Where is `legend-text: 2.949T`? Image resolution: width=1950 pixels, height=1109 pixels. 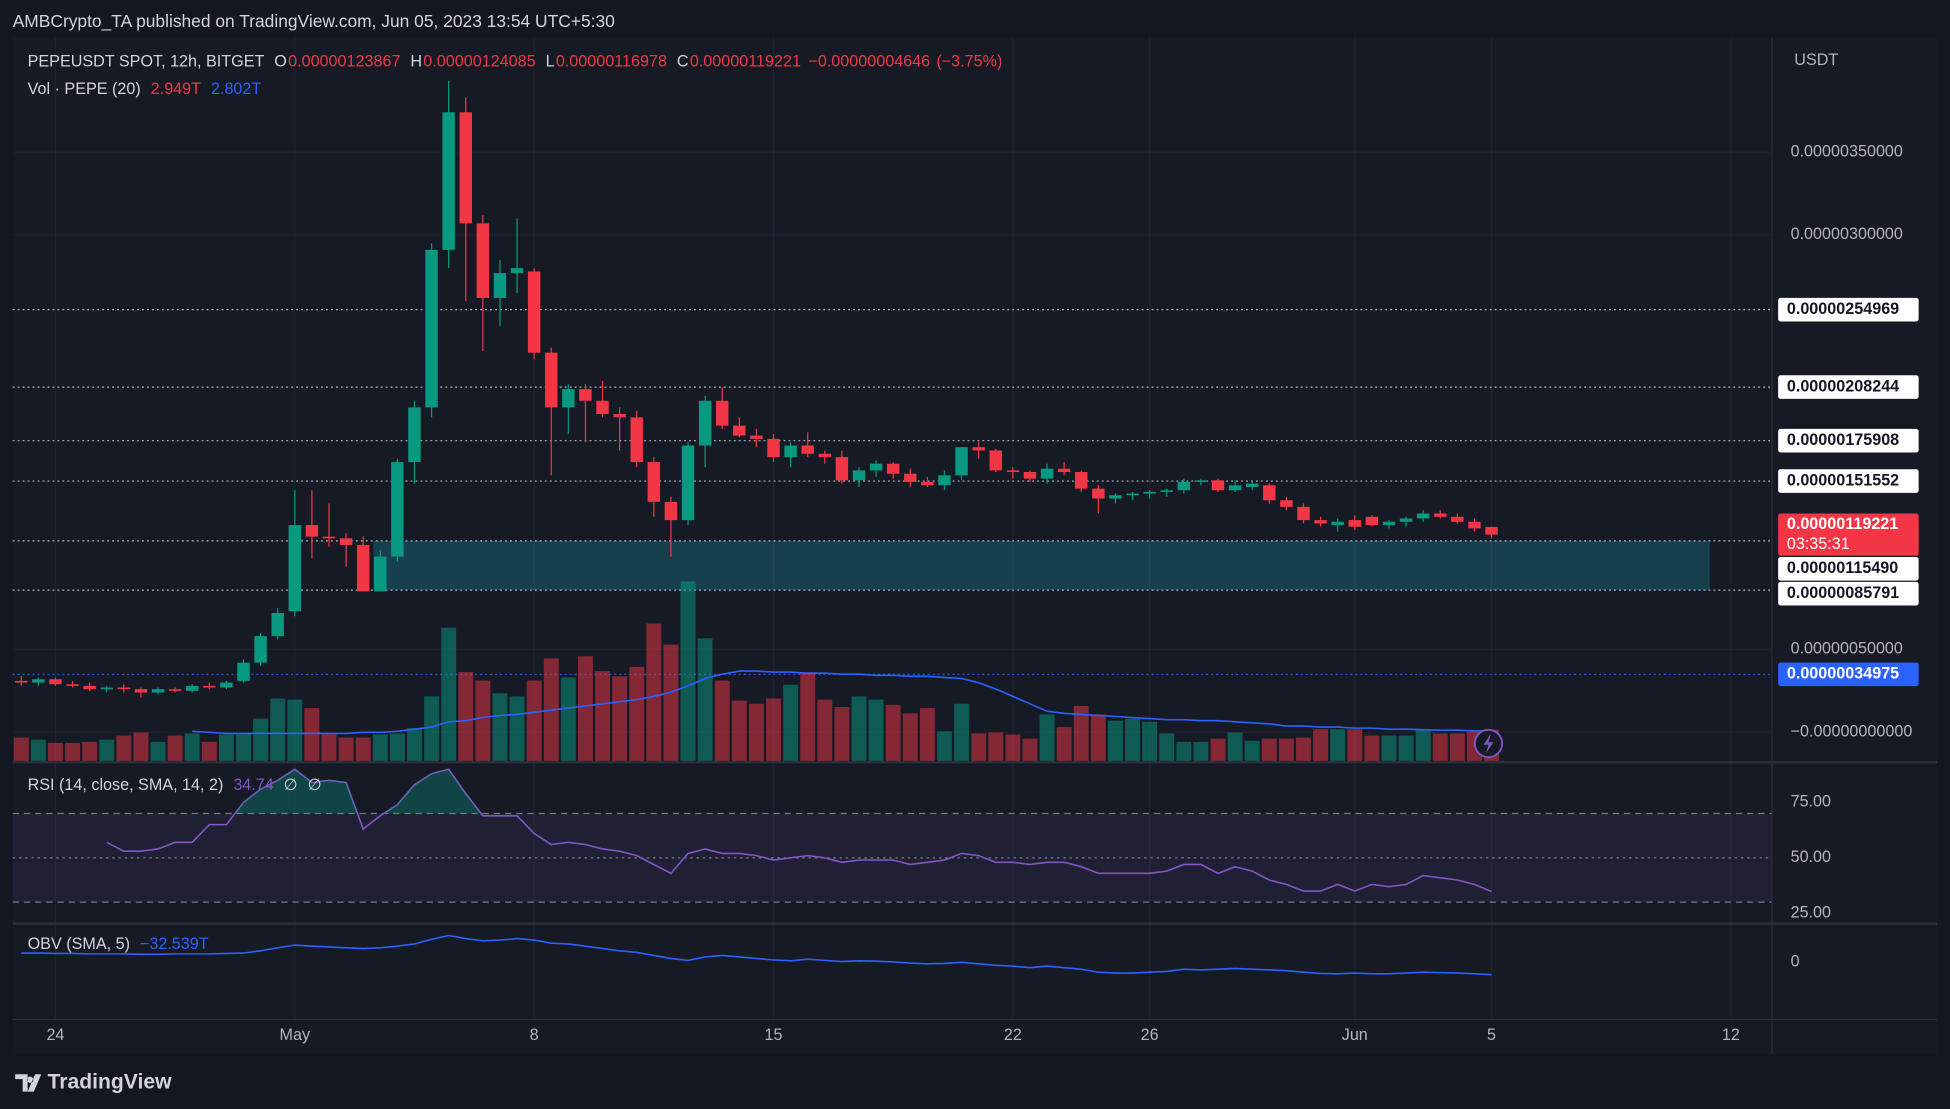
legend-text: 2.949T is located at coordinates (176, 89).